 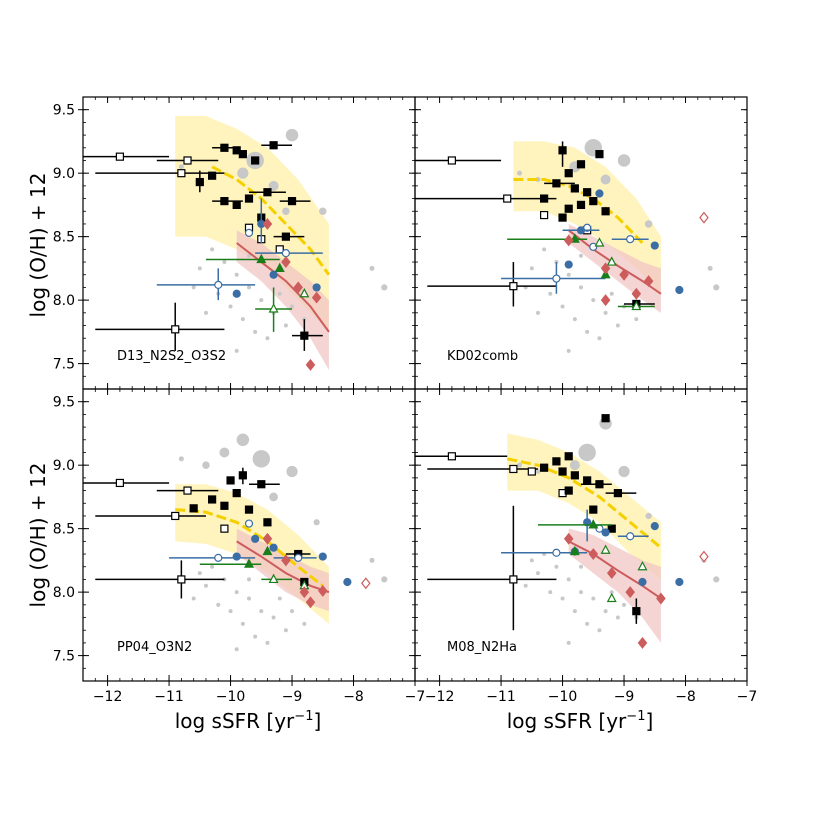 I want to click on y-tick-label: 9.5, so click(x=64, y=403).